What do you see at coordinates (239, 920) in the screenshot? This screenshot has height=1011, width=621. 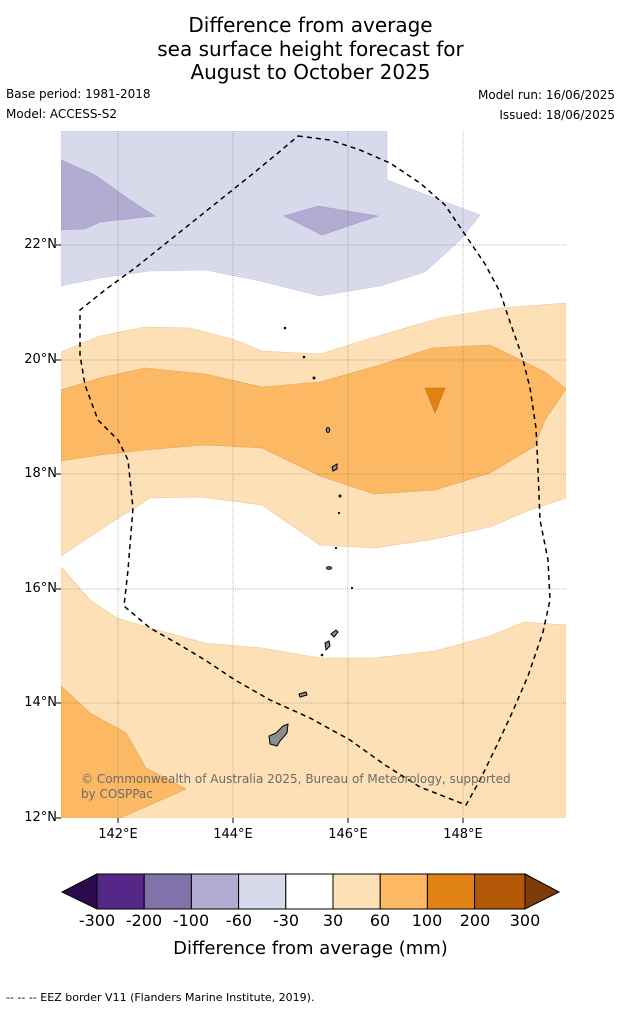 I see `colorbar-tick: -60` at bounding box center [239, 920].